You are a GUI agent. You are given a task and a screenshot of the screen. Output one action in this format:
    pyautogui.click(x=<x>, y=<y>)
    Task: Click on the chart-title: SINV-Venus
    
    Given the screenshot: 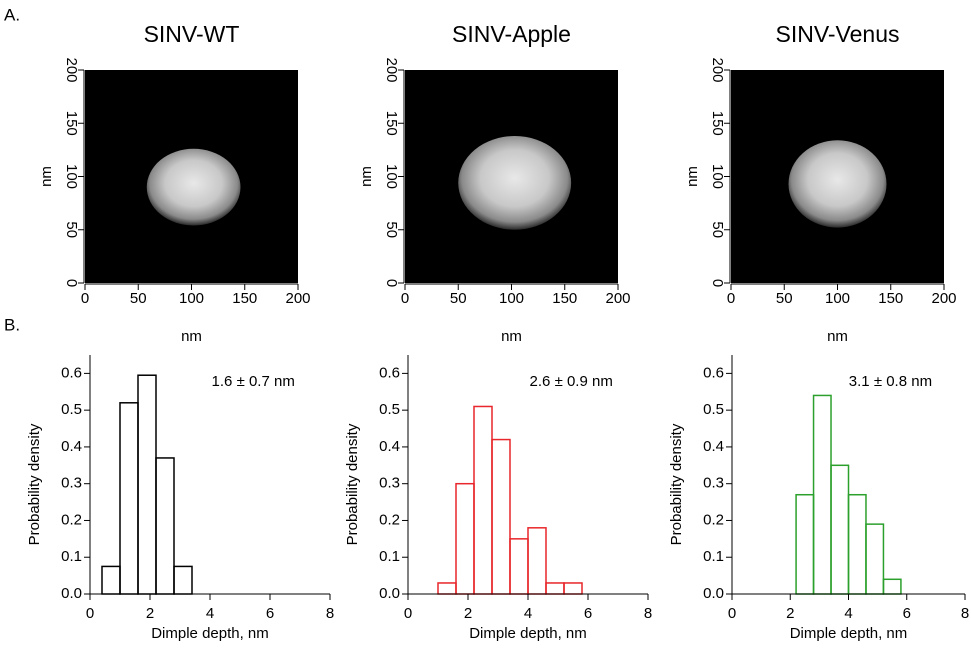 What is the action you would take?
    pyautogui.click(x=837, y=34)
    